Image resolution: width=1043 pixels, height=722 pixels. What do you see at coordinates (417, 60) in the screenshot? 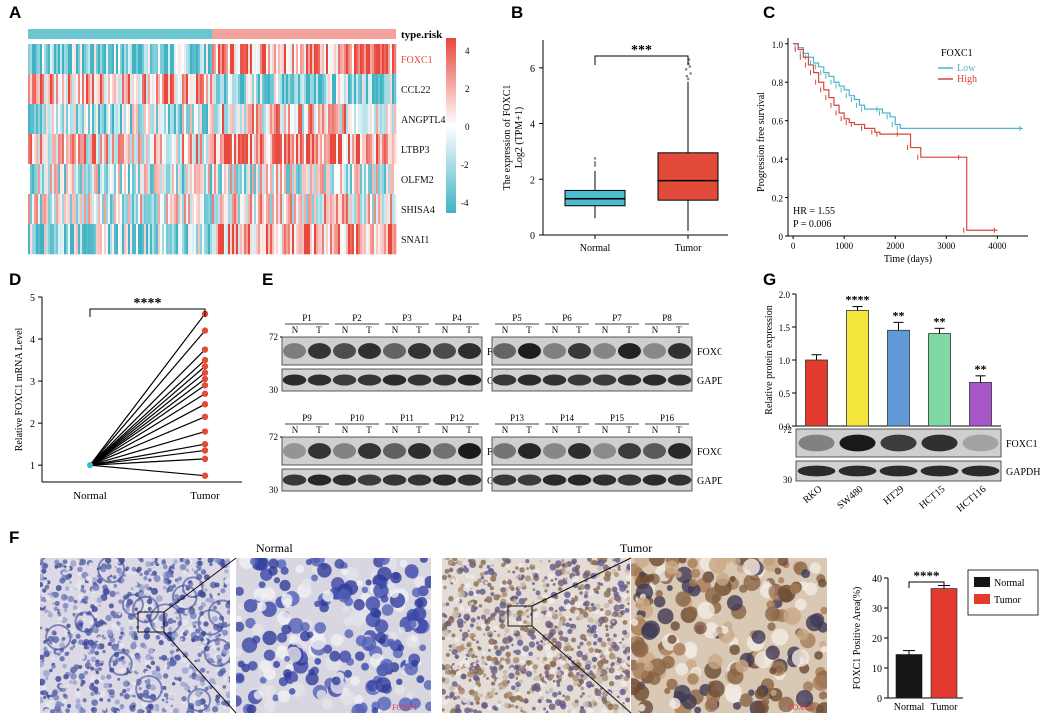
I see `gene-label: FOXC1` at bounding box center [417, 60].